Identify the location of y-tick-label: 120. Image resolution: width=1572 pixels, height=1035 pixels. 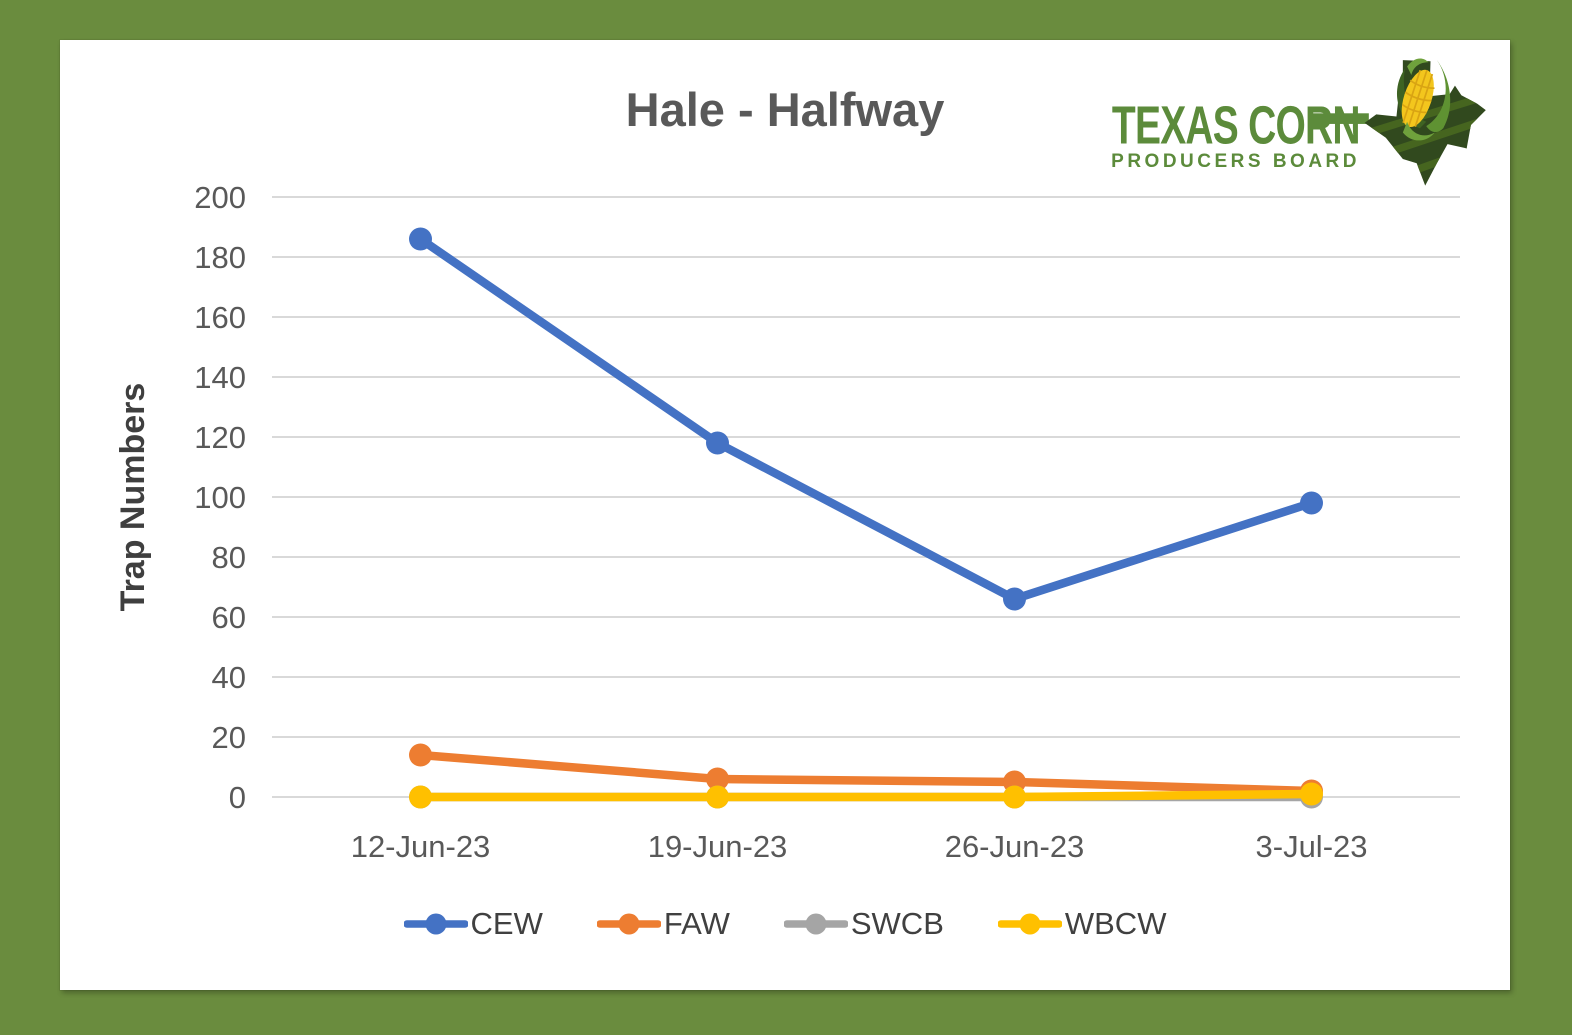
(220, 437).